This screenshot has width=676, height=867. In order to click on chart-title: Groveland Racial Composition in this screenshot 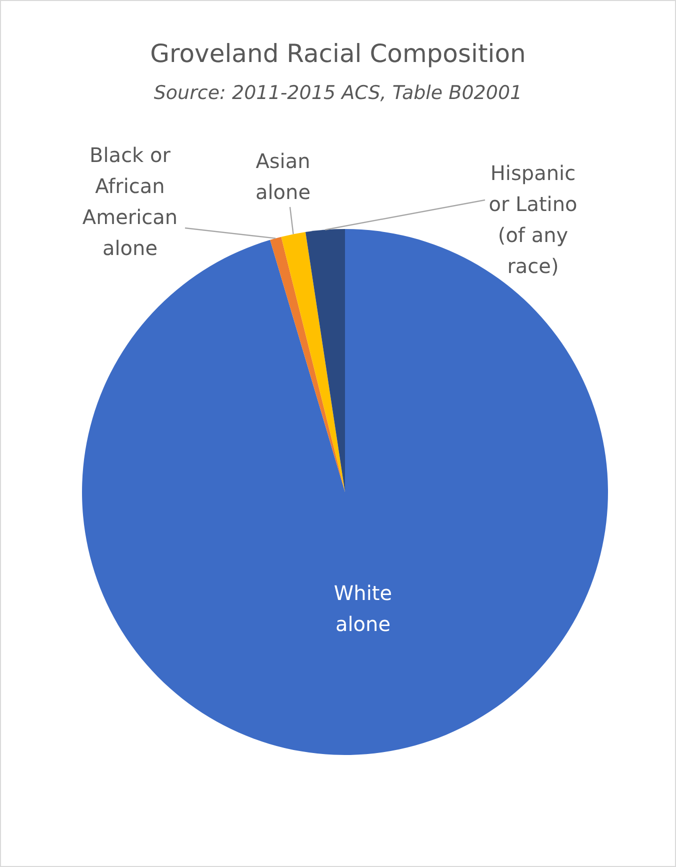, I will do `click(338, 53)`.